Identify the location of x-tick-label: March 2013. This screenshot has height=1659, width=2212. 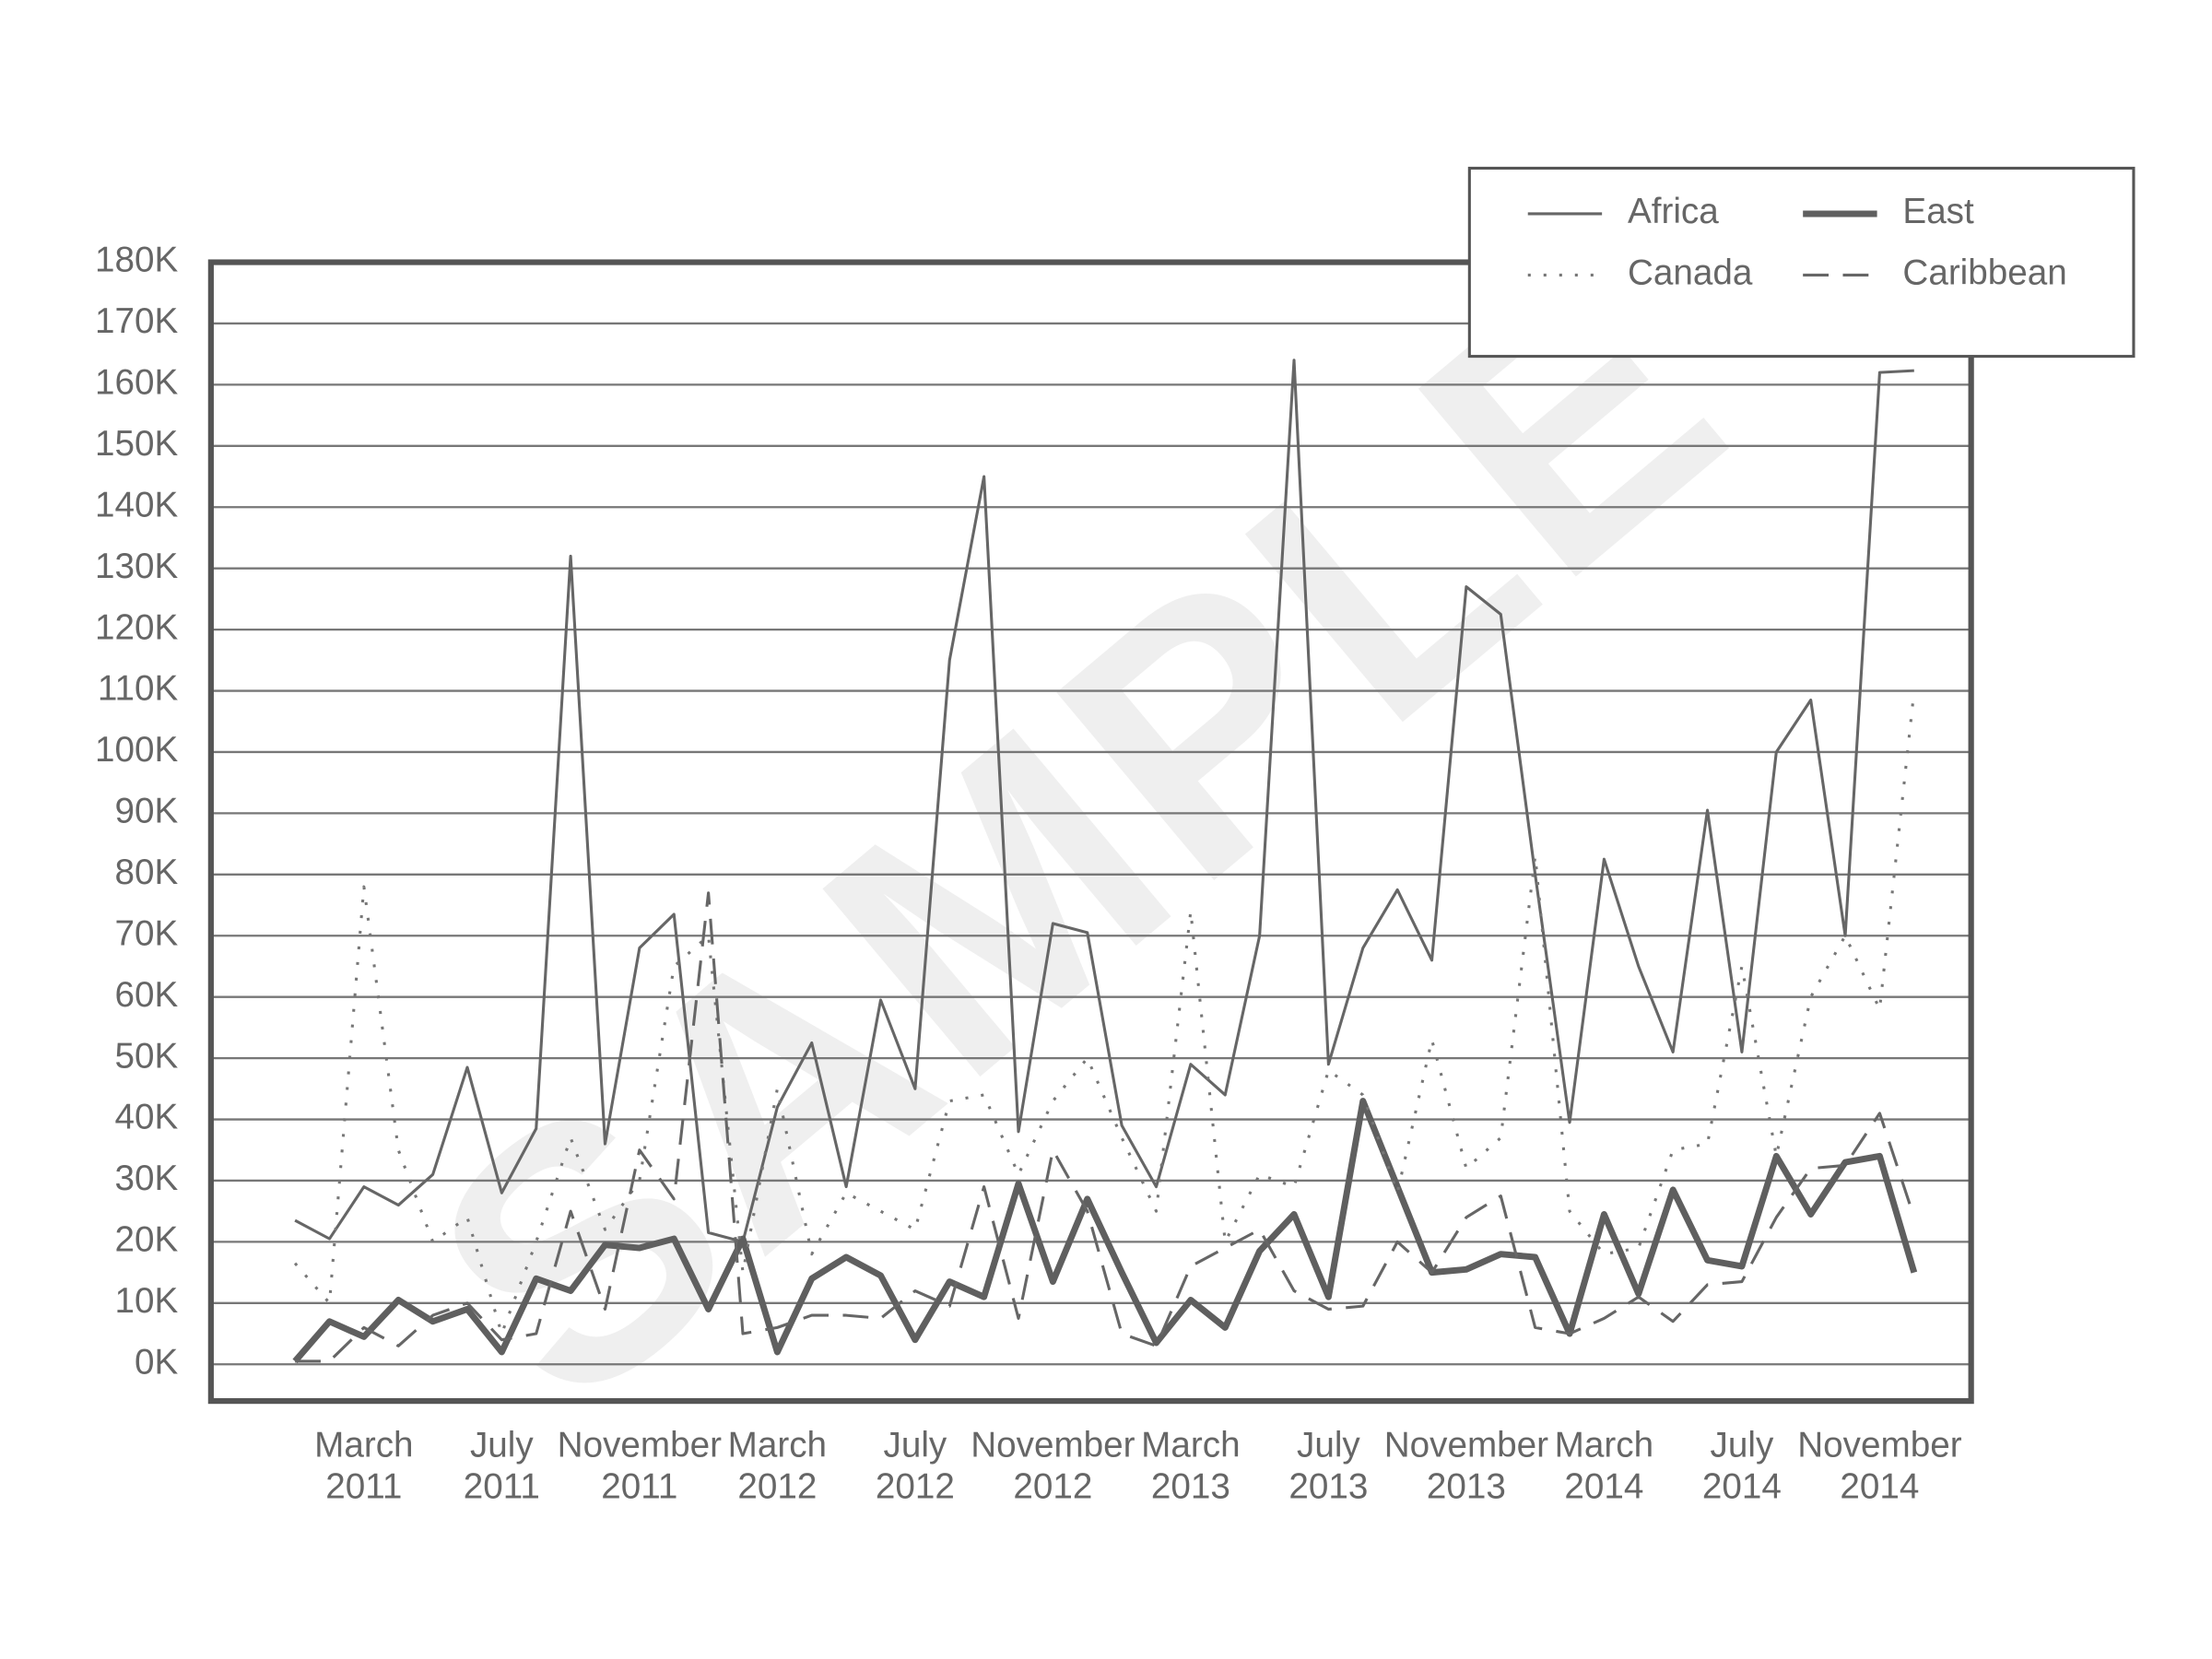
(1191, 1466).